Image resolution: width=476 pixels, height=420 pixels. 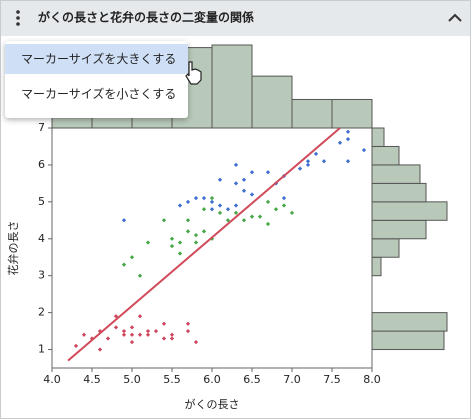 I want to click on y-tick-label: 5, so click(x=41, y=201).